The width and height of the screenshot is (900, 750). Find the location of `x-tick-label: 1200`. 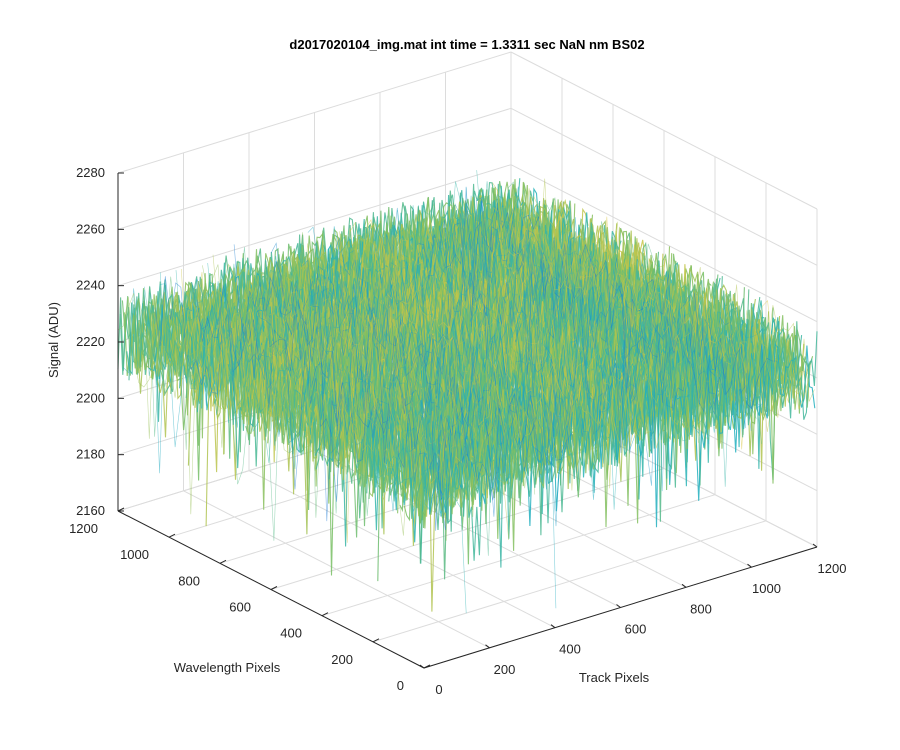

x-tick-label: 1200 is located at coordinates (832, 568).